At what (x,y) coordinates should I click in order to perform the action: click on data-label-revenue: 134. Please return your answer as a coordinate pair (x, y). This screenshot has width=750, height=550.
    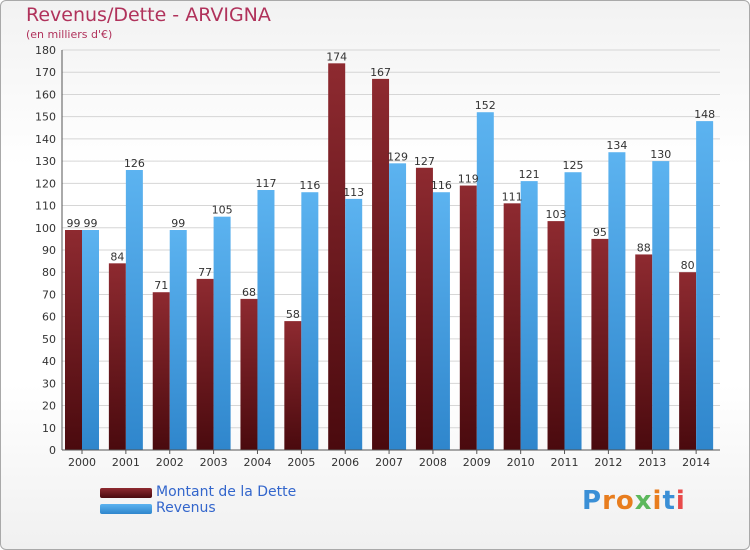
    Looking at the image, I should click on (616, 145).